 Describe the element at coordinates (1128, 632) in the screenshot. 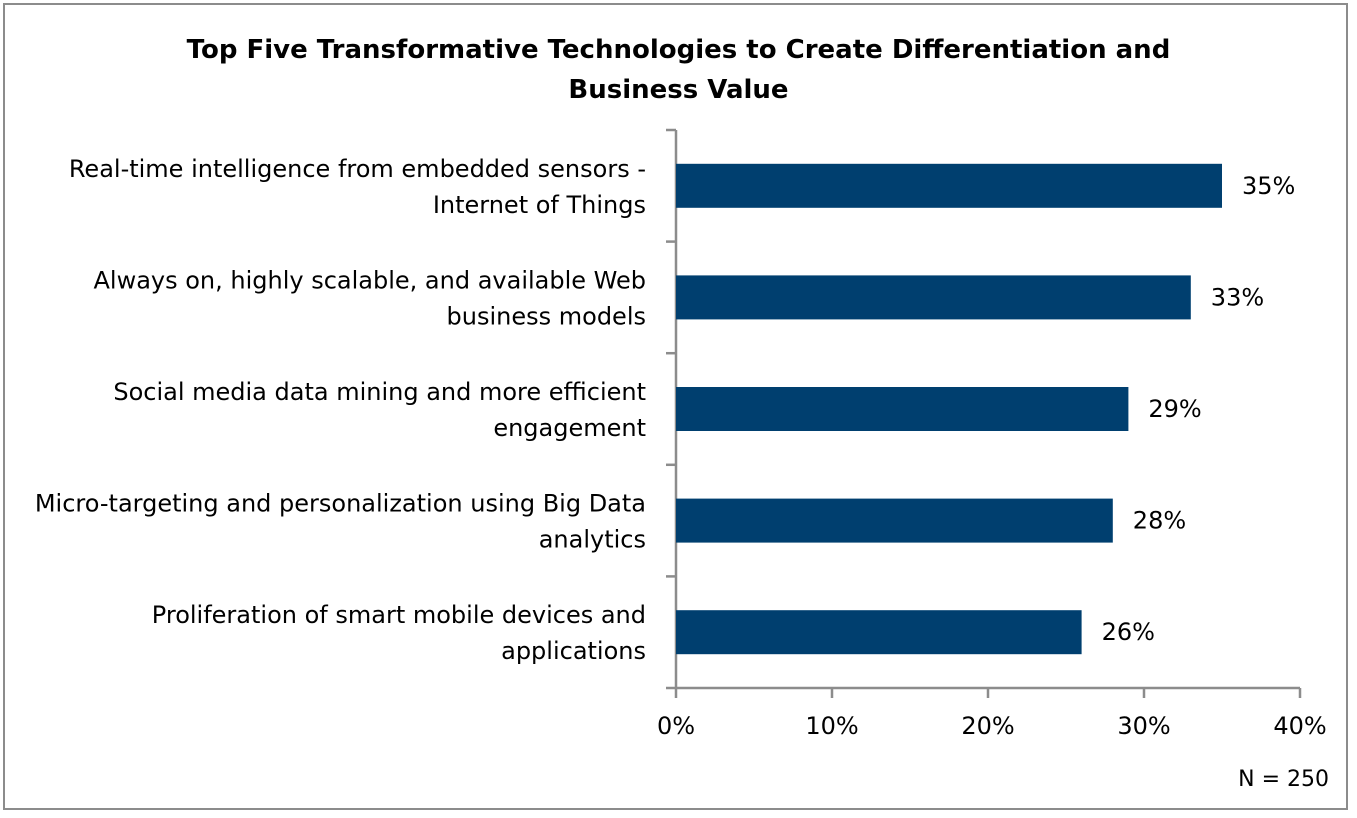

I see `data-label: 26%` at that location.